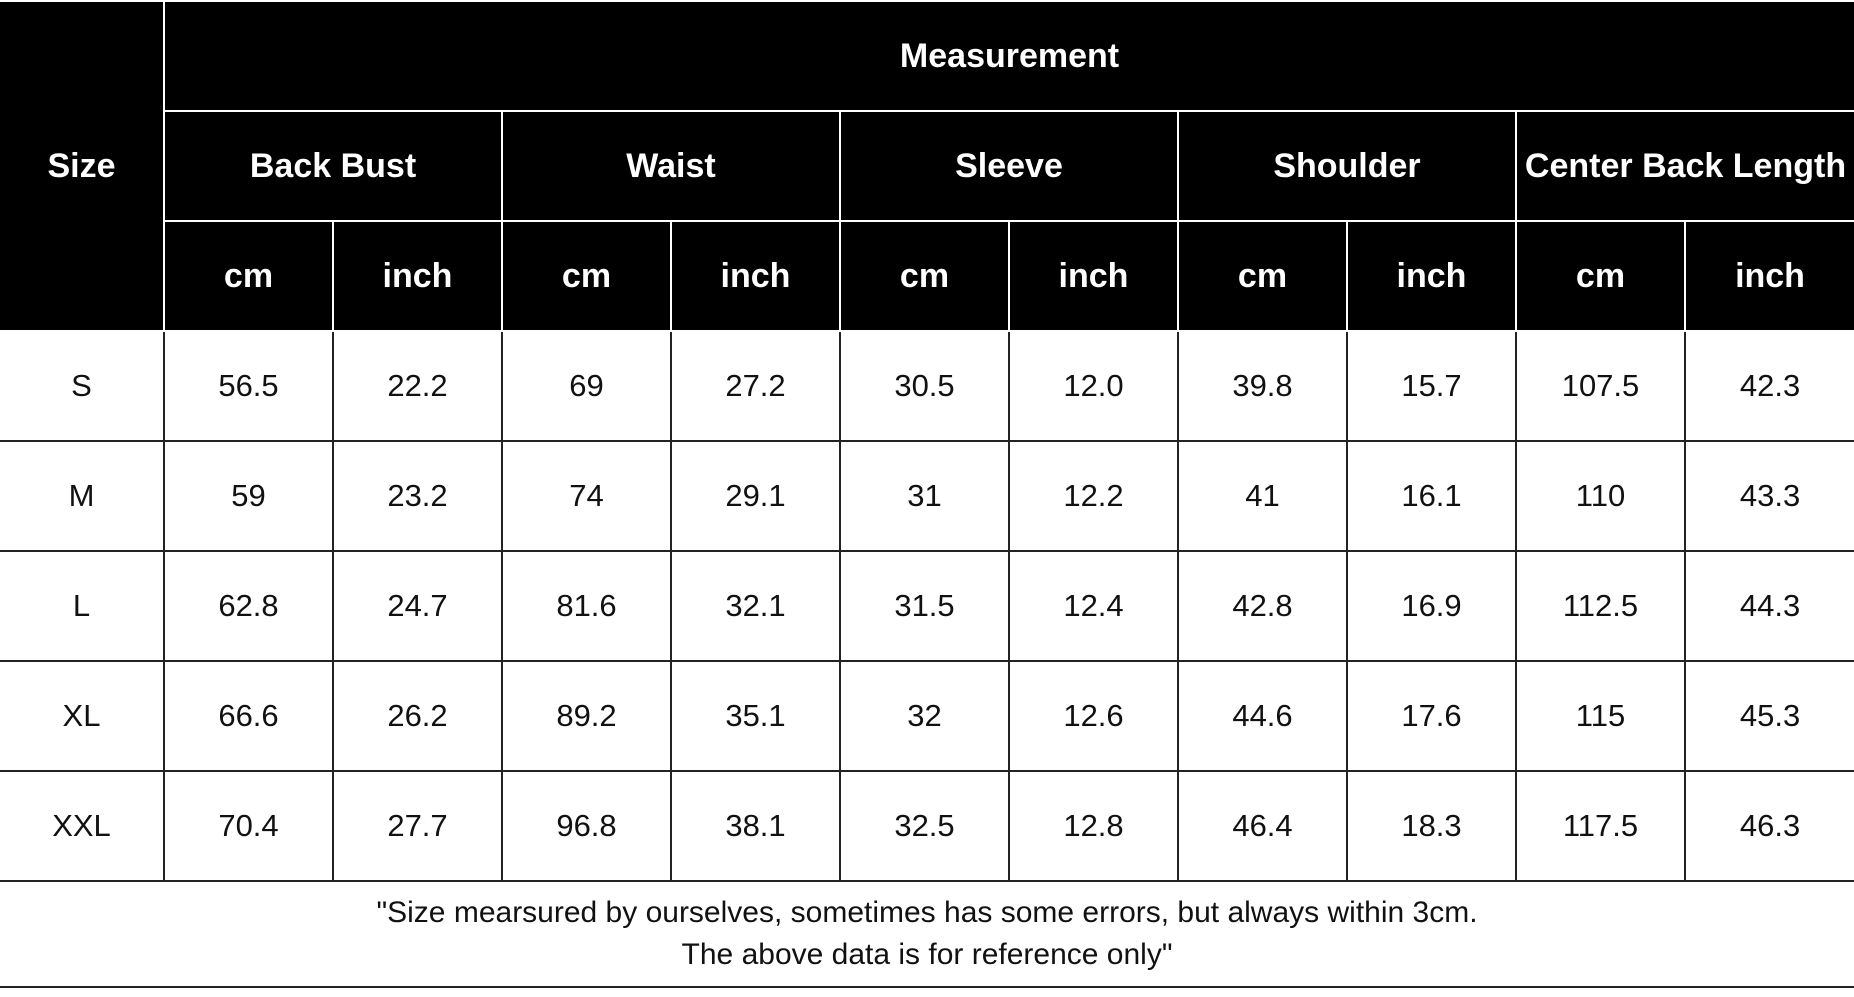 Image resolution: width=1854 pixels, height=997 pixels. What do you see at coordinates (924, 716) in the screenshot?
I see `value-cell: 32` at bounding box center [924, 716].